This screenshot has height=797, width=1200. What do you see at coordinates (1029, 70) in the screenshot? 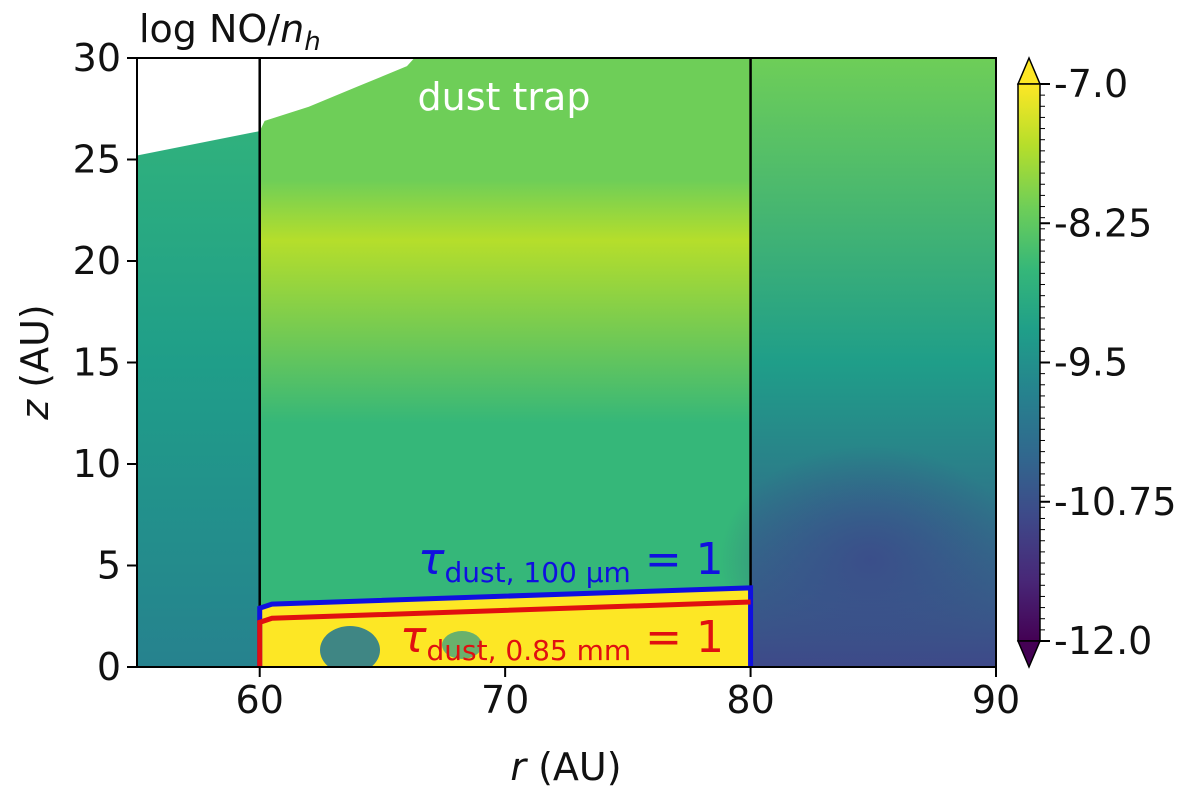
I see `colorbar-top-extension` at bounding box center [1029, 70].